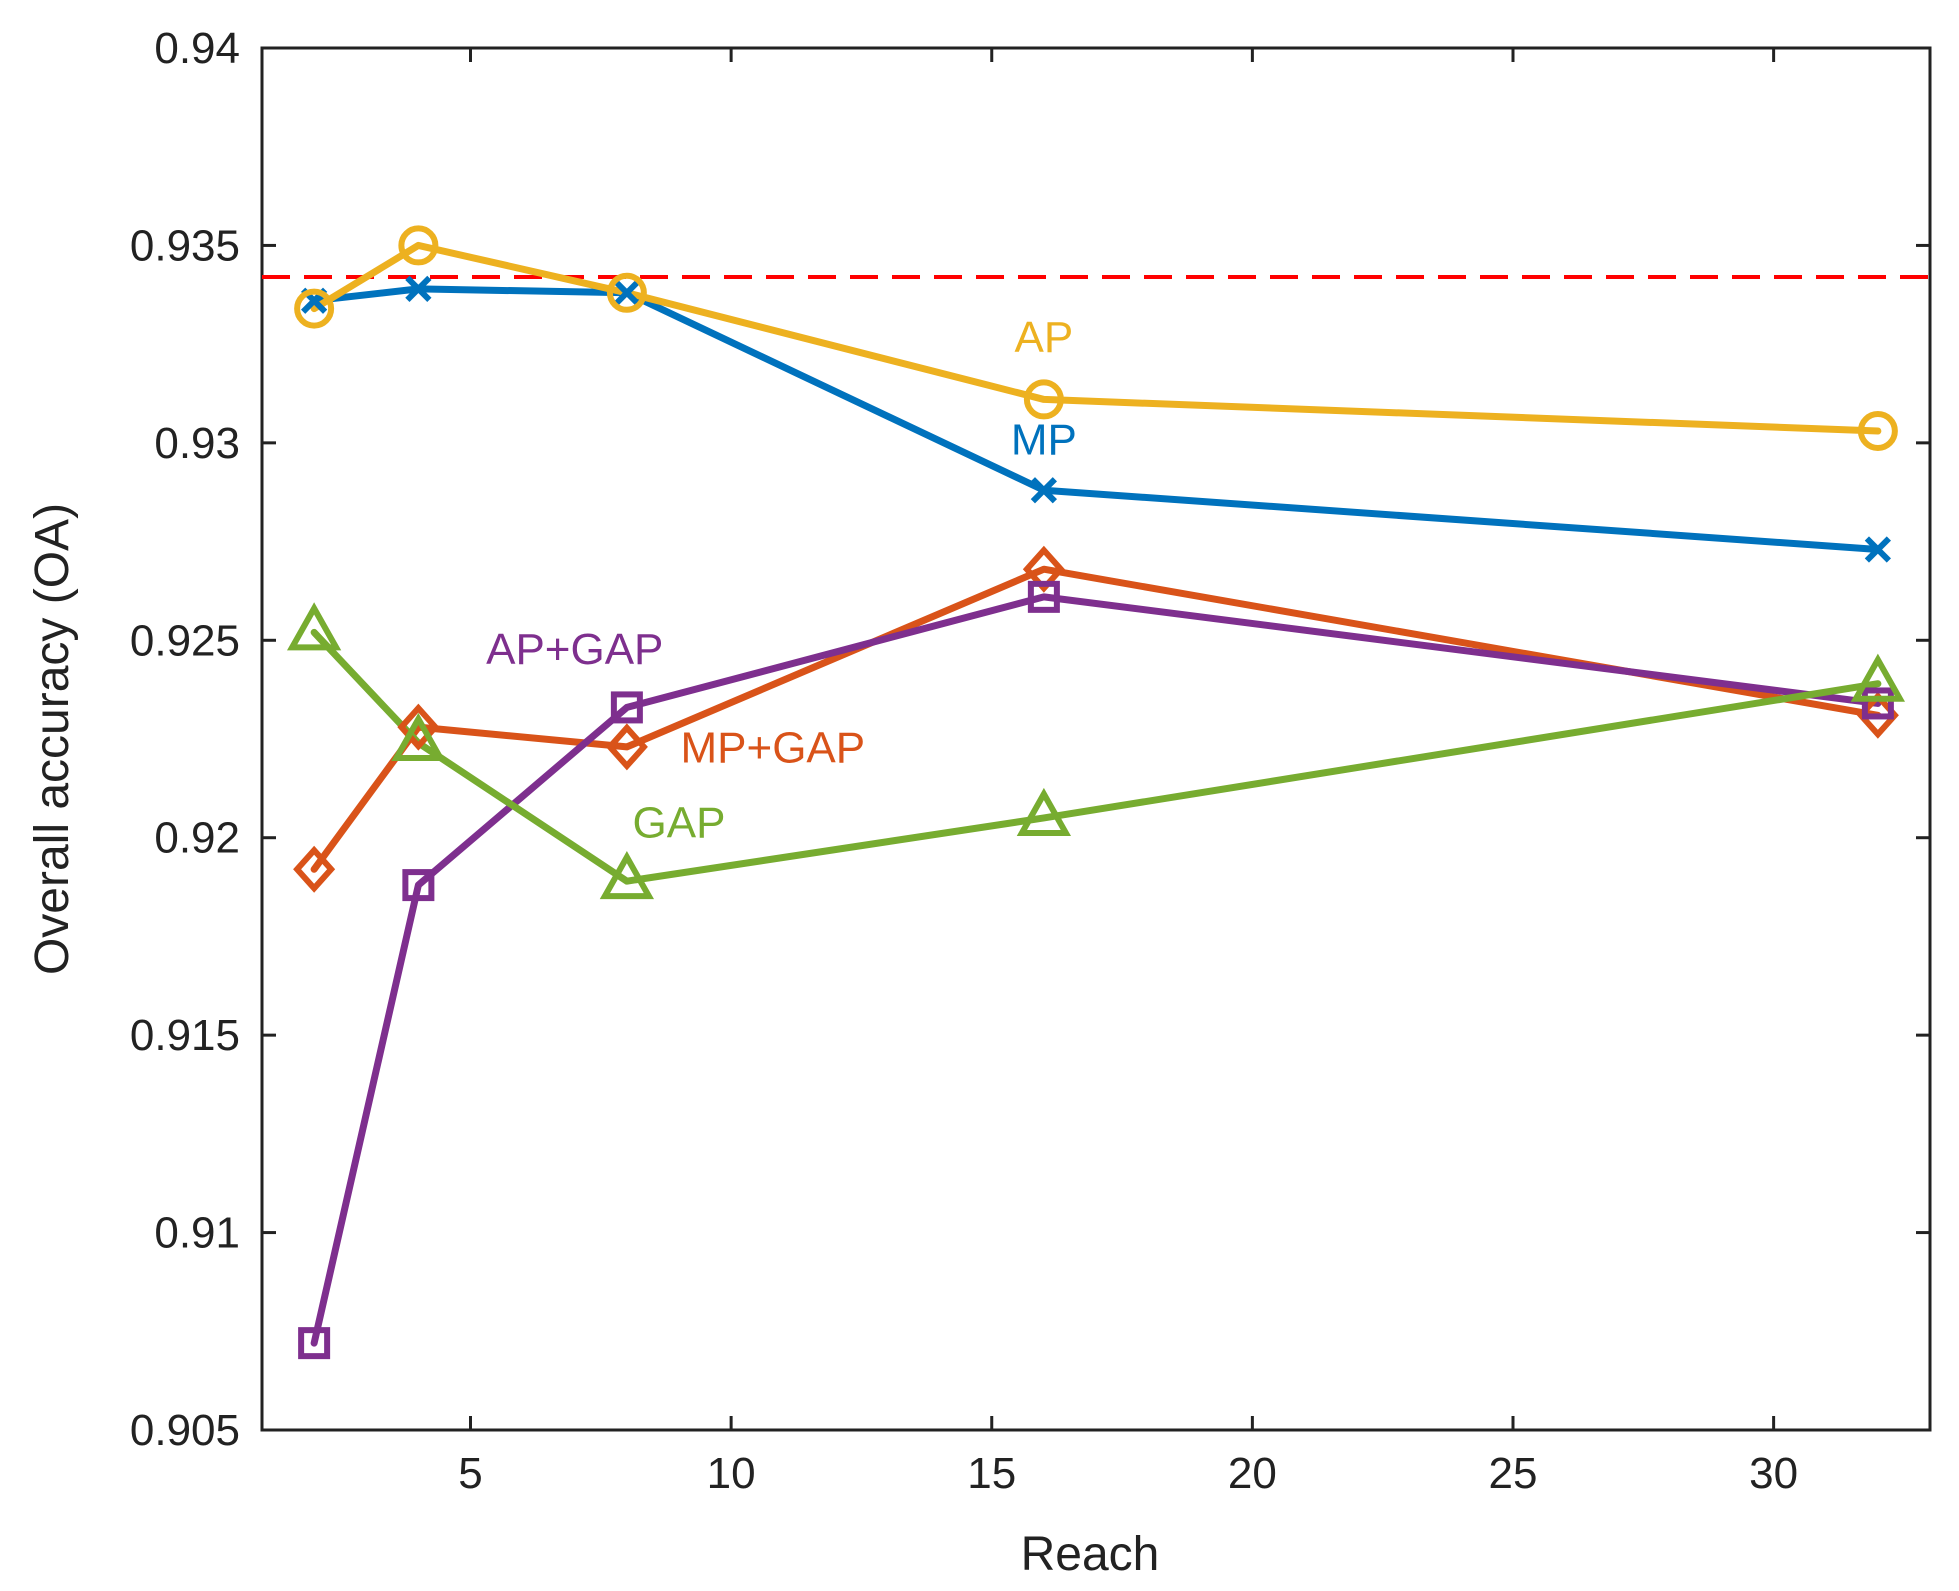  Describe the element at coordinates (185, 640) in the screenshot. I see `y-tick-label: 0.925` at that location.